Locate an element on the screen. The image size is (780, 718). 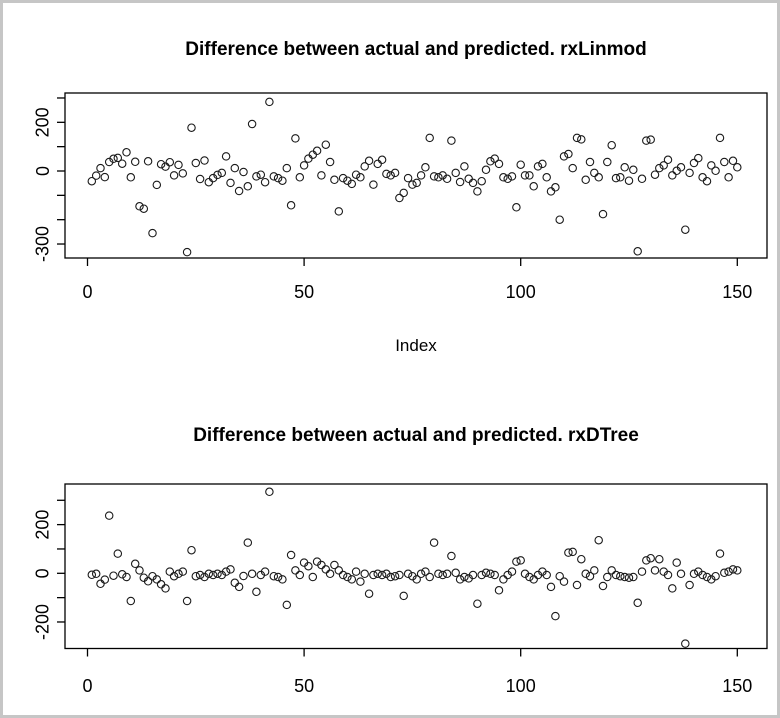
x-axis-title-index: Index is located at coordinates (416, 345).